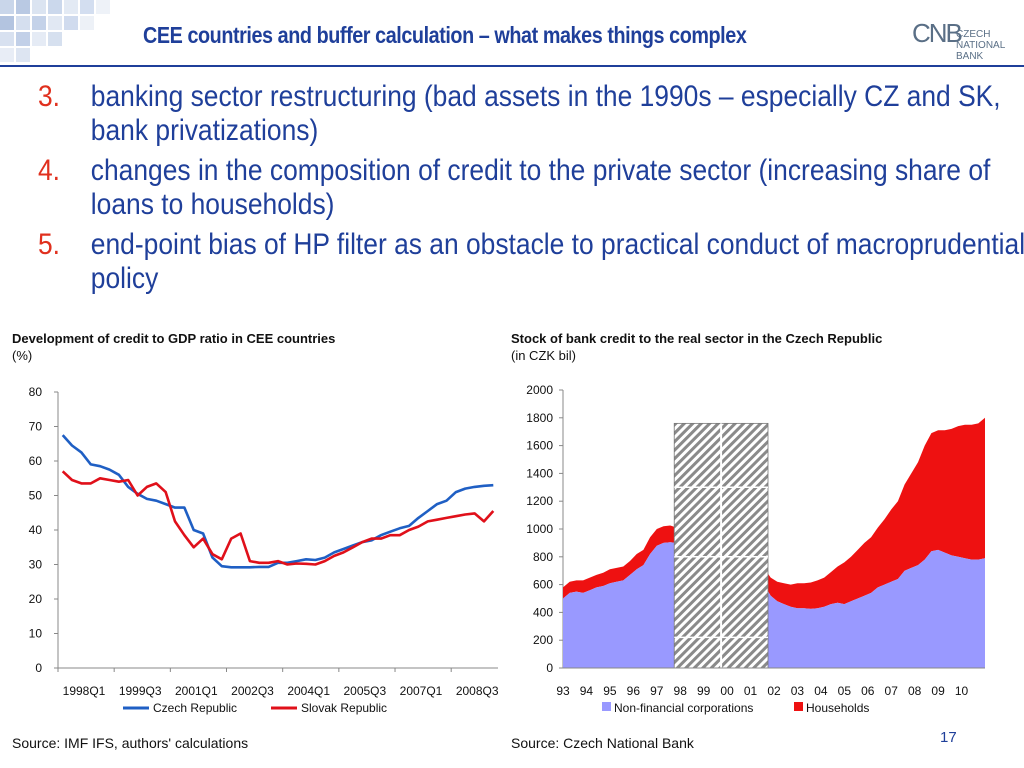  What do you see at coordinates (774, 513) in the screenshot?
I see `area-households` at bounding box center [774, 513].